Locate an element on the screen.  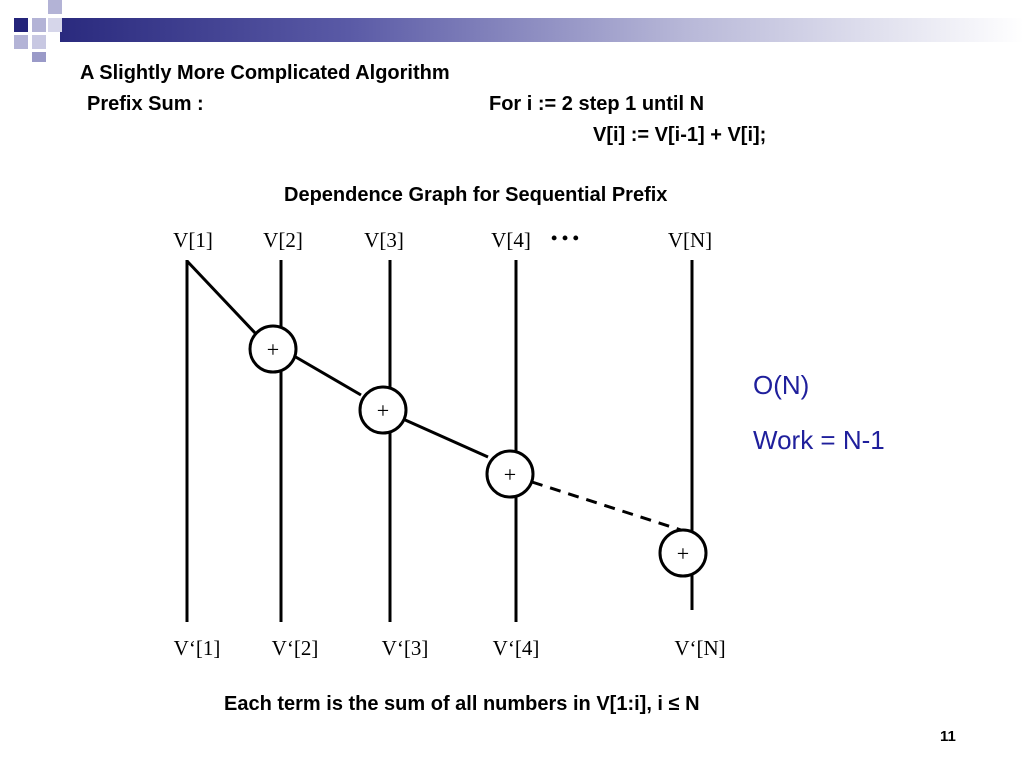
page-number: 11 is located at coordinates (948, 736).